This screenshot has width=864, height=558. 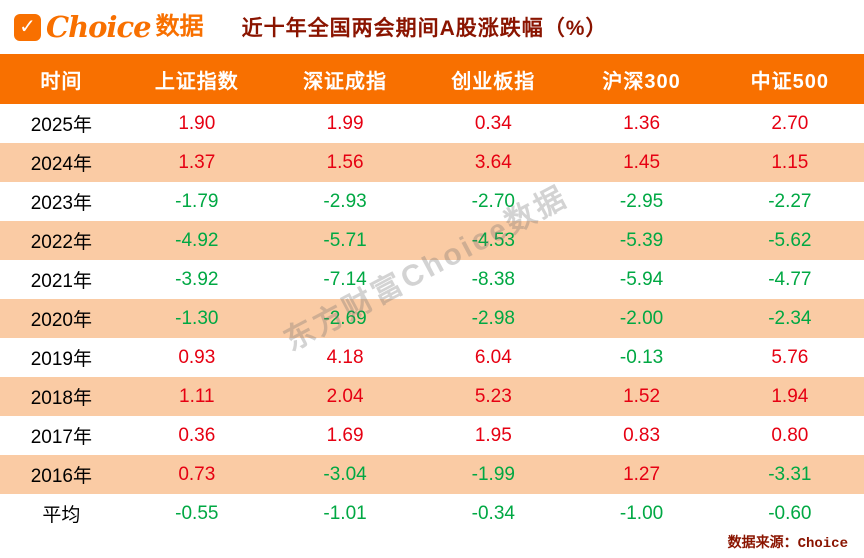 What do you see at coordinates (432, 396) in the screenshot?
I see `table-row: 2018年 1.11 2.04 5.23 1.52 1.94` at bounding box center [432, 396].